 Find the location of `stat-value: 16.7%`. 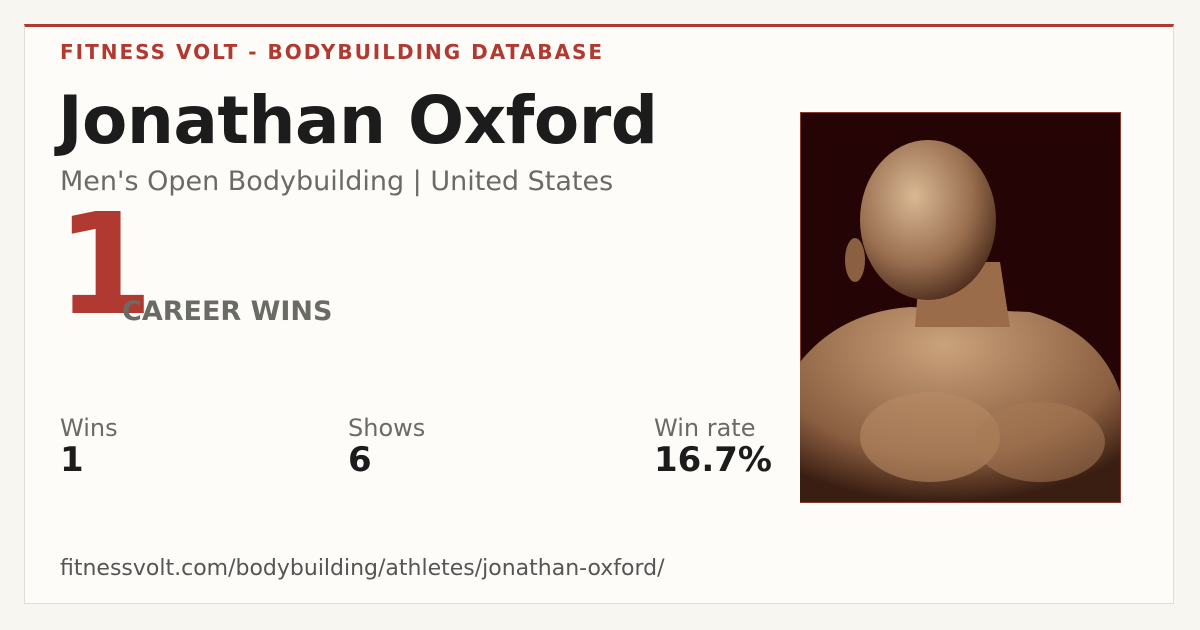

stat-value: 16.7% is located at coordinates (713, 460).